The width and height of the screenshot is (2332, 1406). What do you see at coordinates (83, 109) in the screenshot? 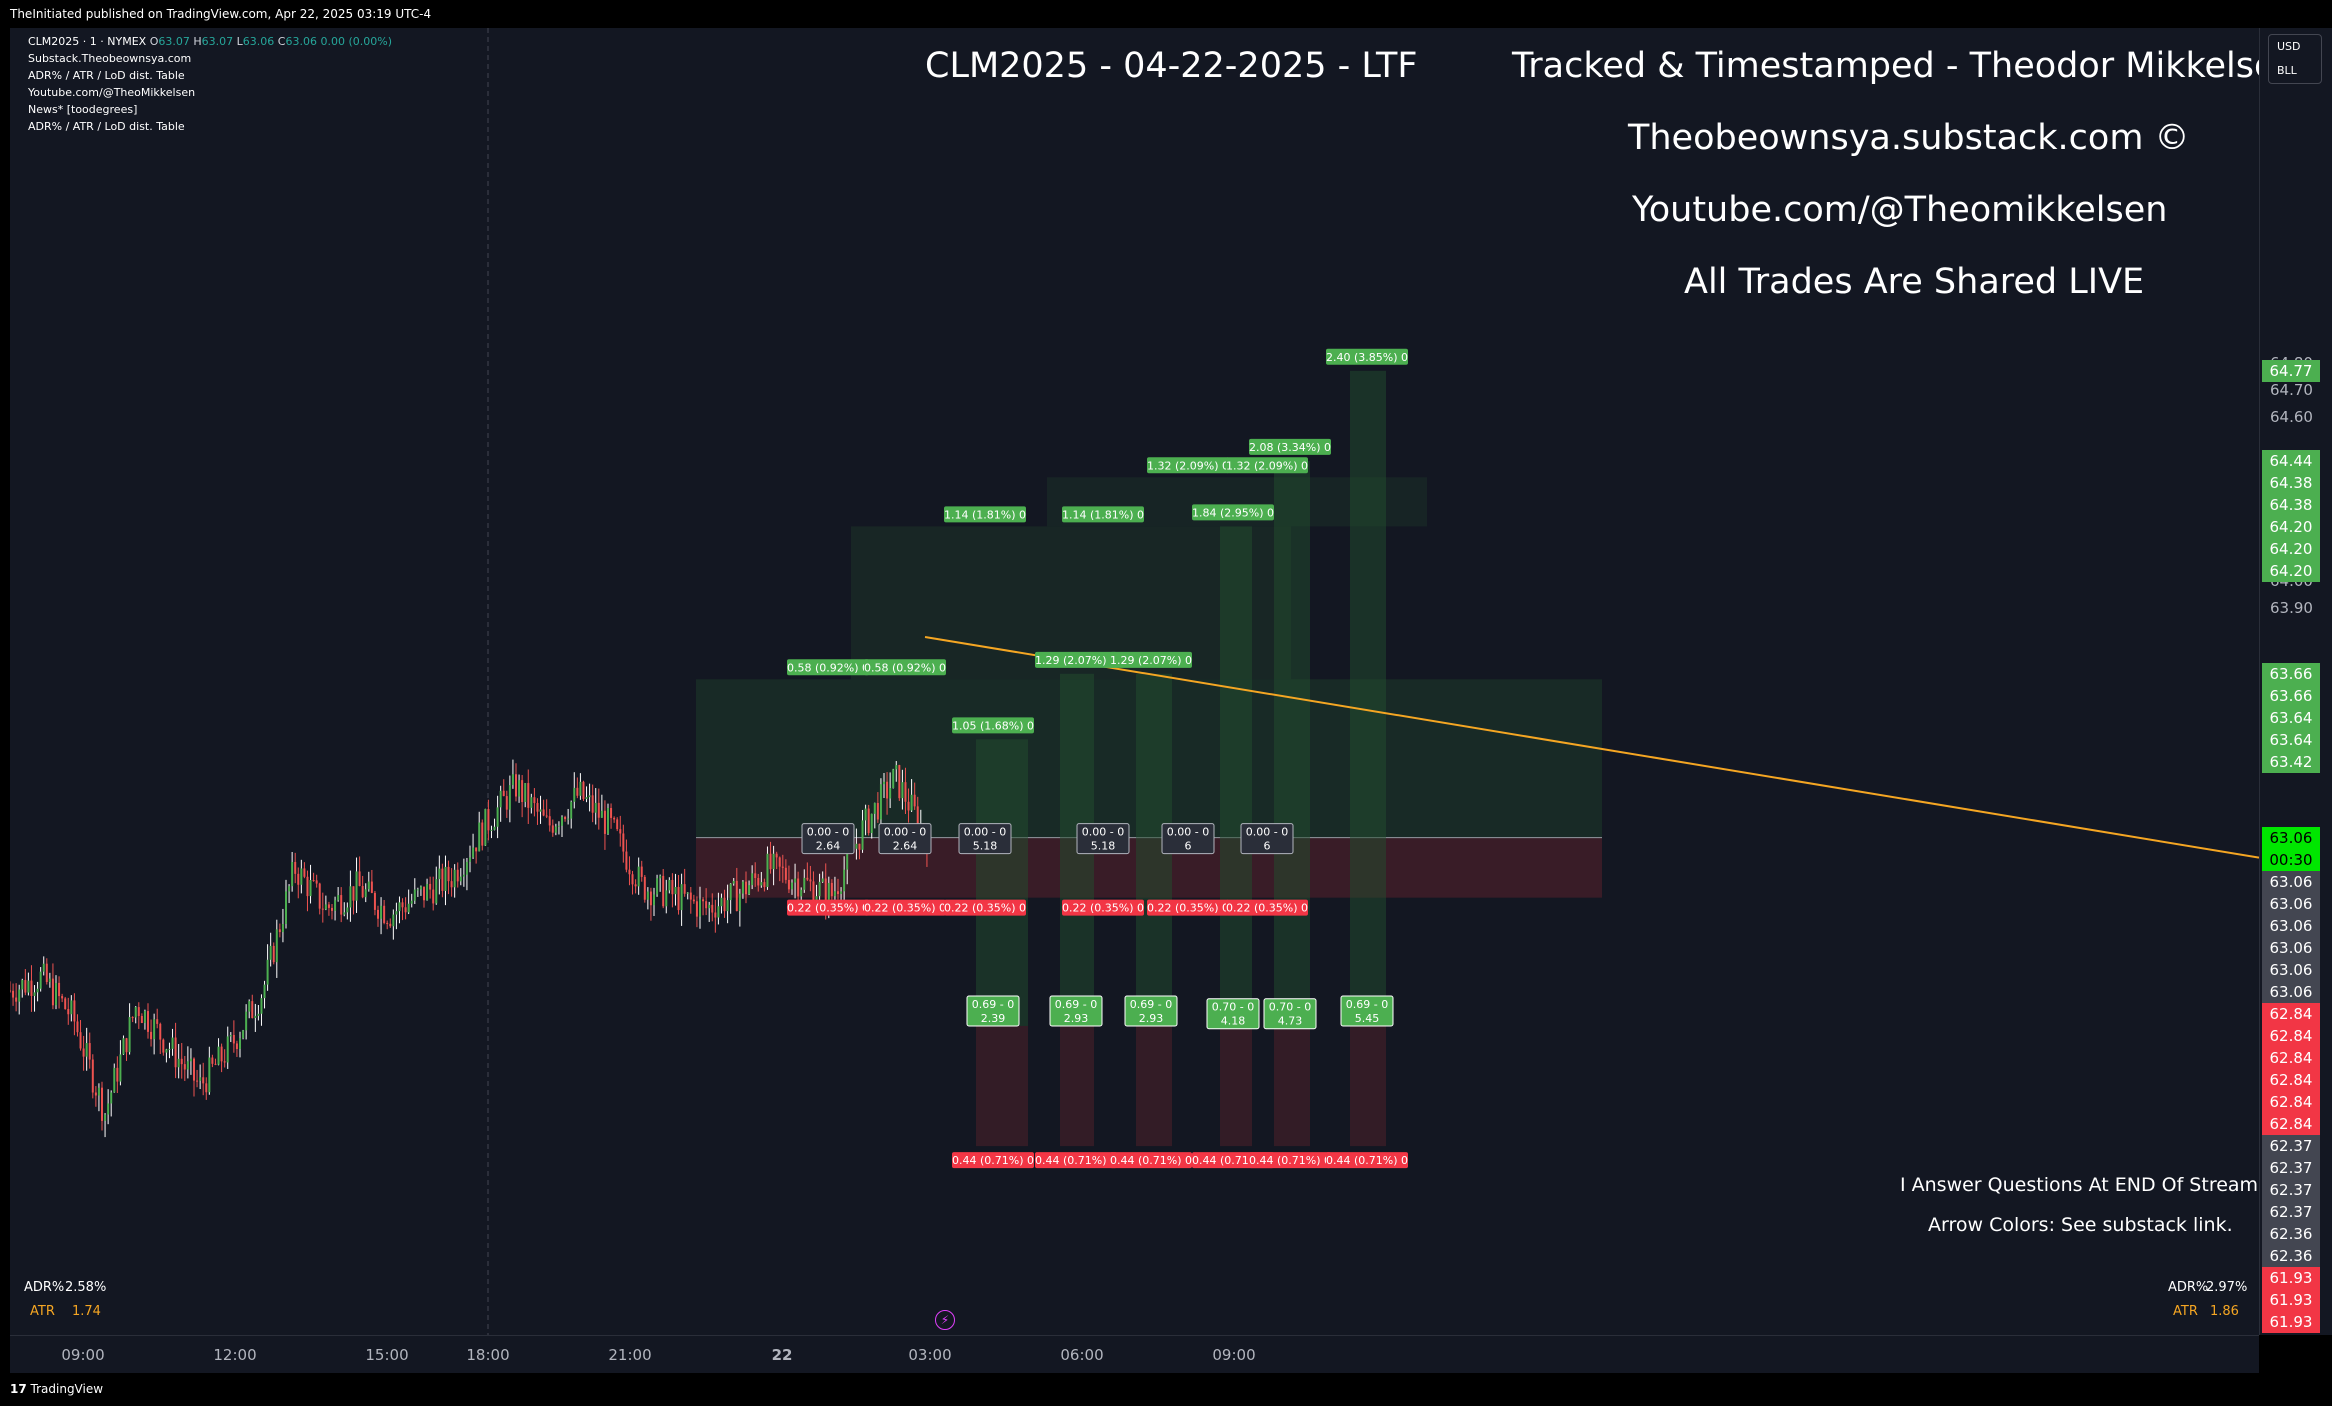
I see `indicator-news: News* [toodegrees]` at bounding box center [83, 109].